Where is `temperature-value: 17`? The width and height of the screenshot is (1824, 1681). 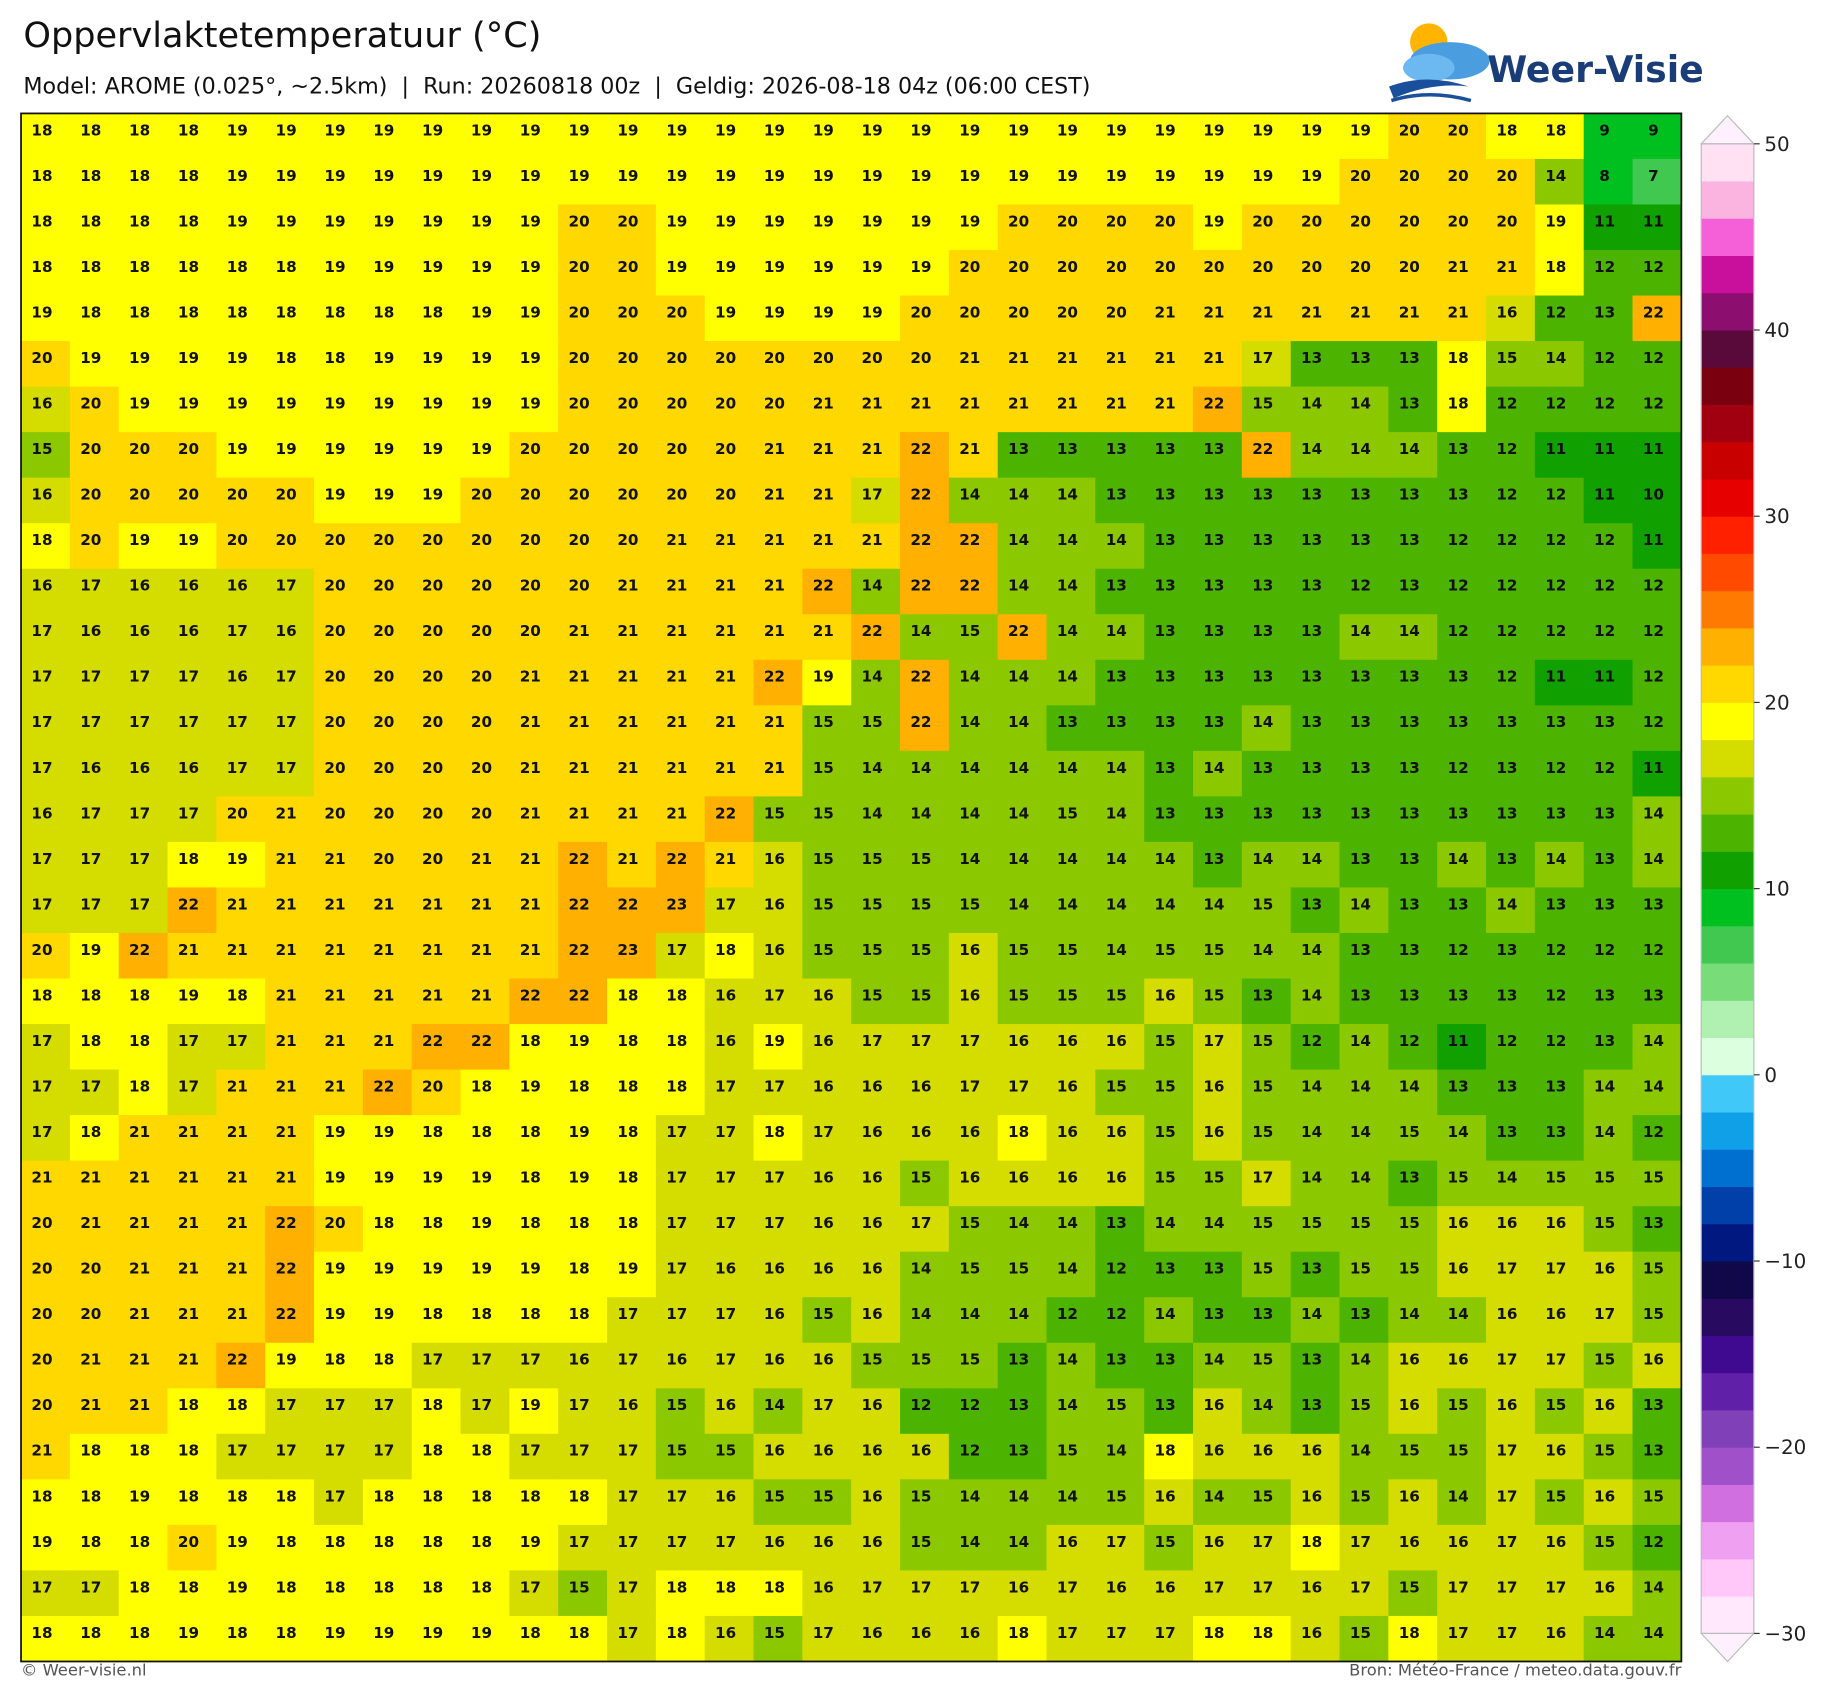 temperature-value: 17 is located at coordinates (139, 904).